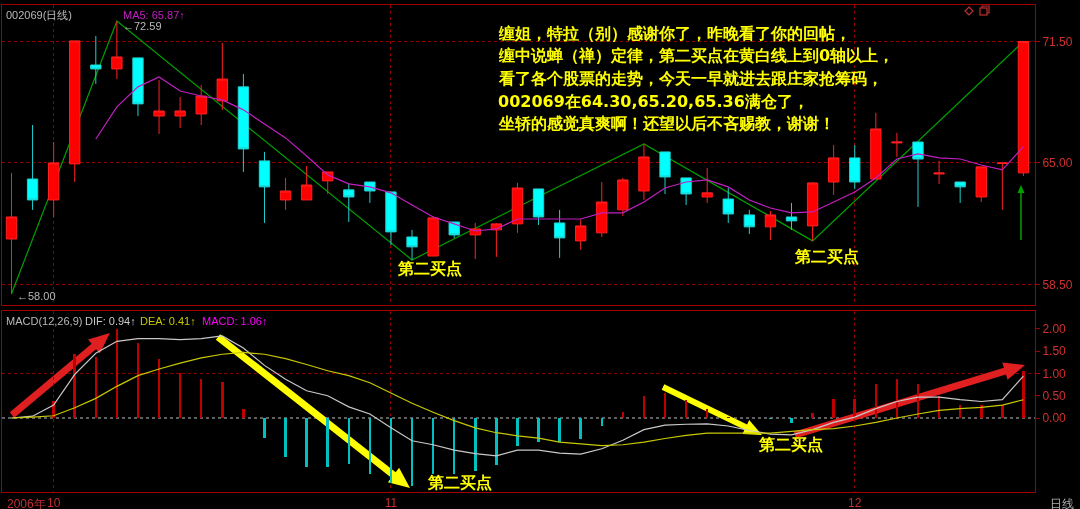 The image size is (1080, 509). I want to click on y-tick-label: 58.50, so click(1057, 284).